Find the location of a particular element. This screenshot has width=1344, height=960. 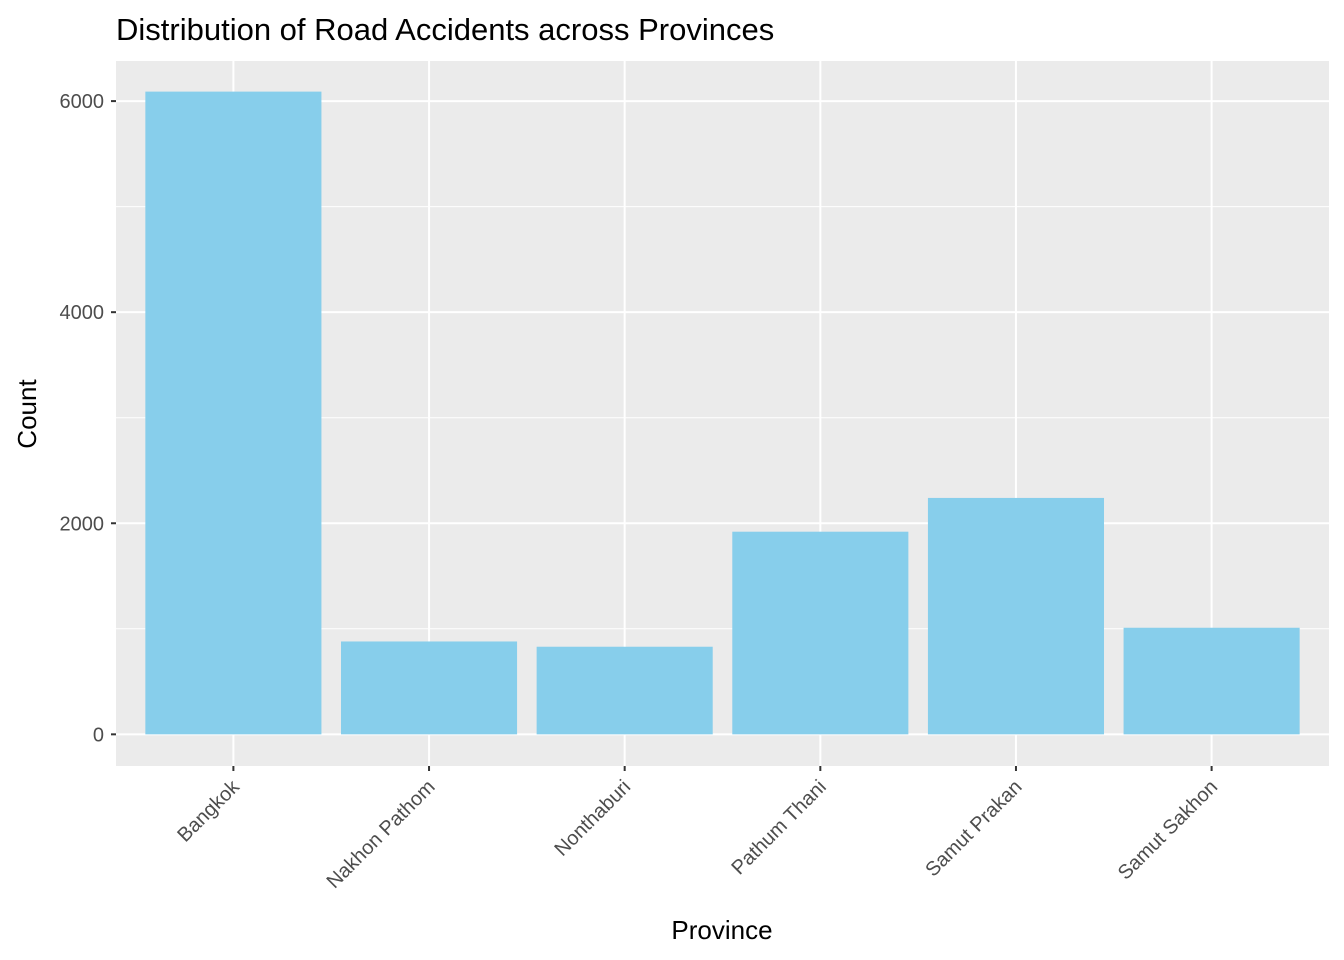

bar-nonthaburi is located at coordinates (624, 690).